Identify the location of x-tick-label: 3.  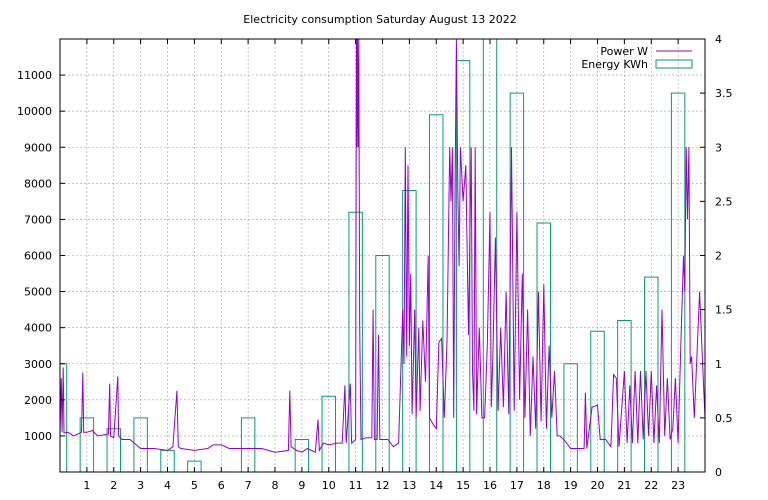
(140, 485).